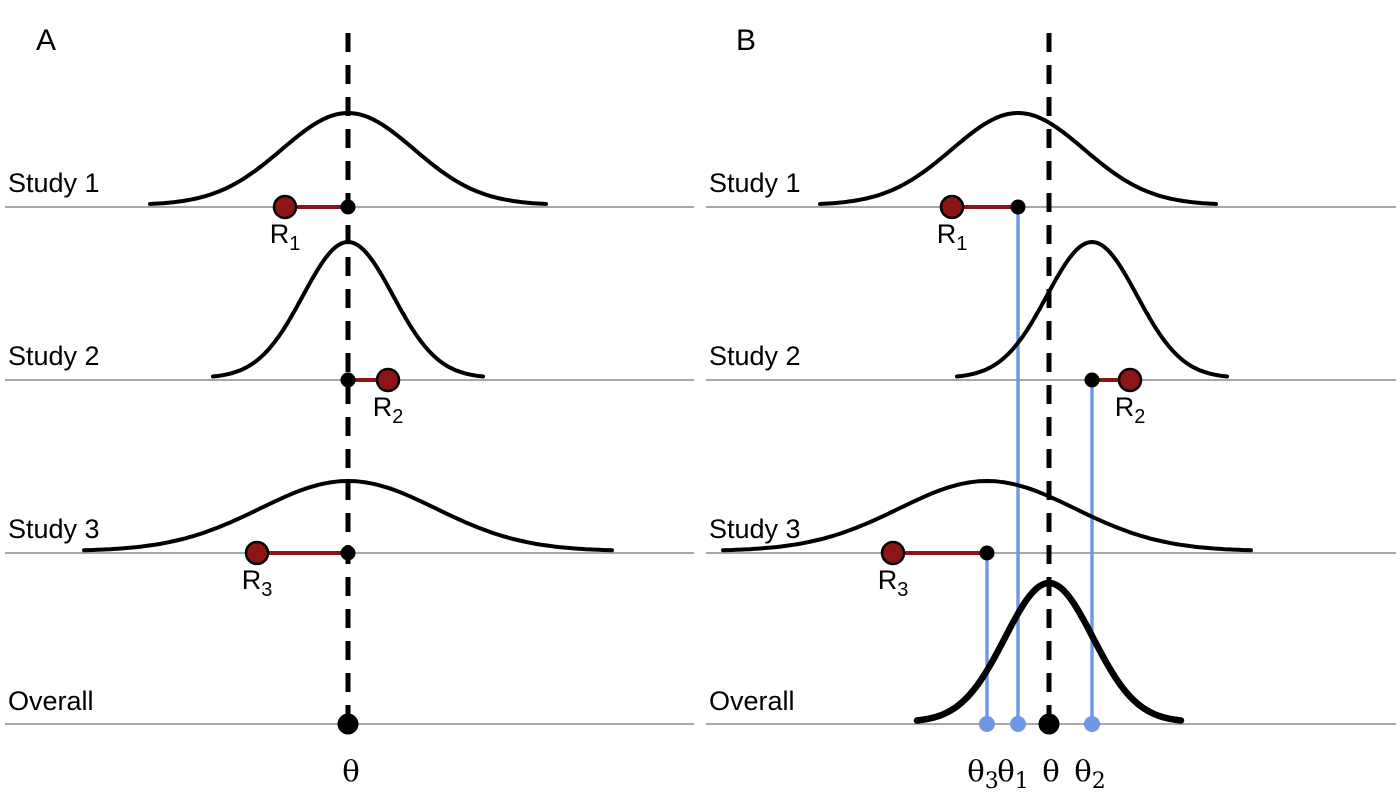  Describe the element at coordinates (982, 774) in the screenshot. I see `theta-label: θ3` at that location.